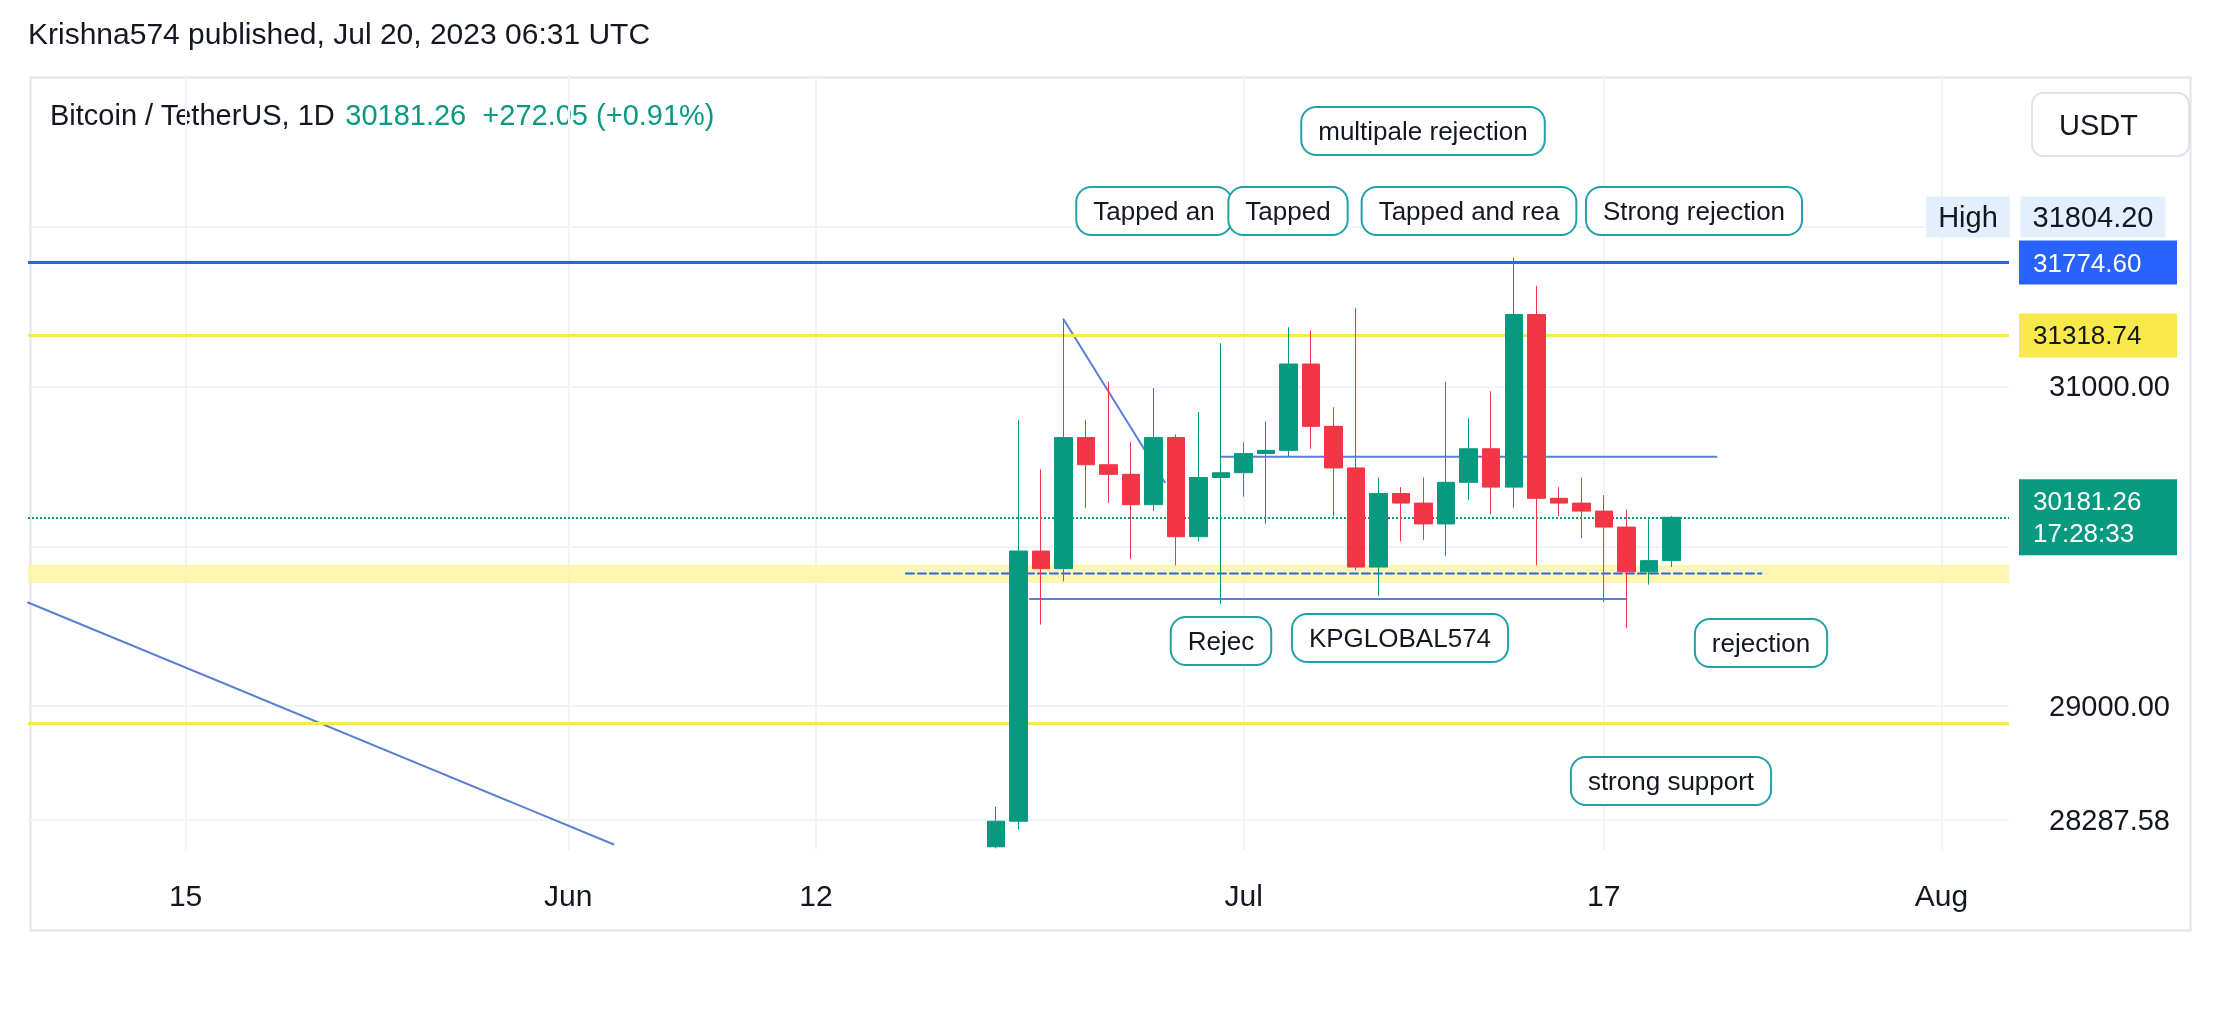 This screenshot has height=1024, width=2234. What do you see at coordinates (2087, 335) in the screenshot?
I see `ref-line-label: 31318.74` at bounding box center [2087, 335].